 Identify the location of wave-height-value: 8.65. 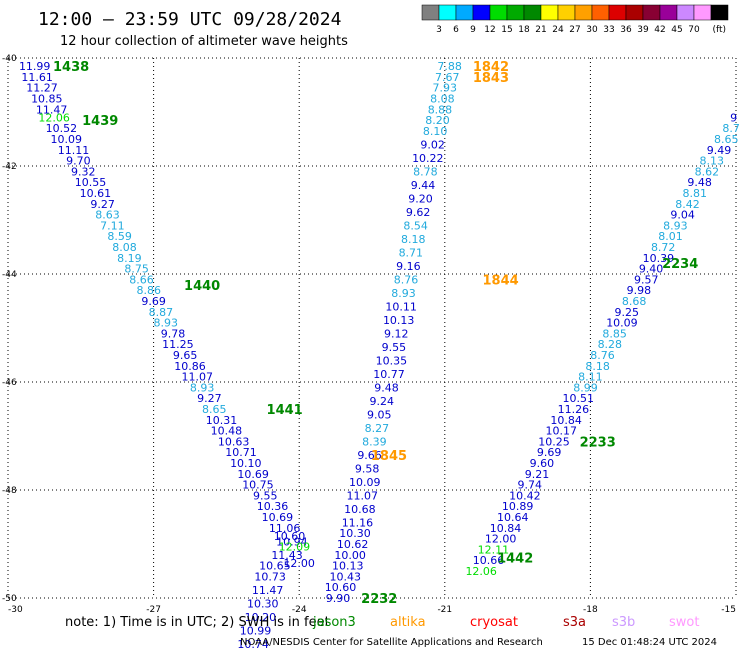
(214, 409).